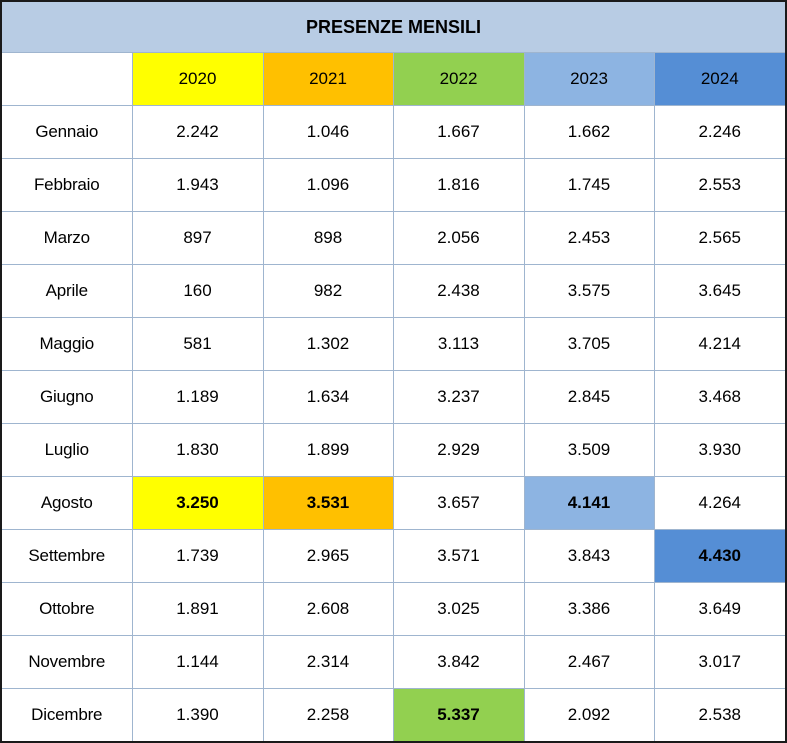 This screenshot has height=743, width=787. Describe the element at coordinates (328, 662) in the screenshot. I see `value-cell: 2.314` at that location.